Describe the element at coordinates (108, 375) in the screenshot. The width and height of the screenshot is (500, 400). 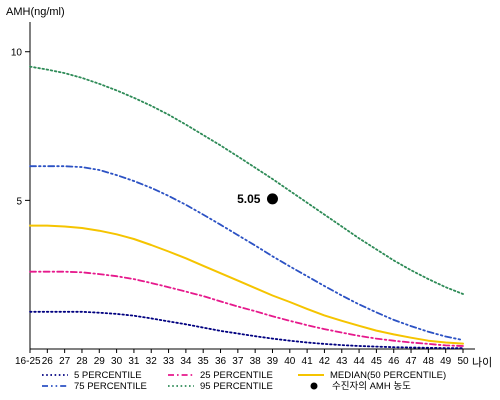
I see `legend-label: 5 PERCENTILE` at that location.